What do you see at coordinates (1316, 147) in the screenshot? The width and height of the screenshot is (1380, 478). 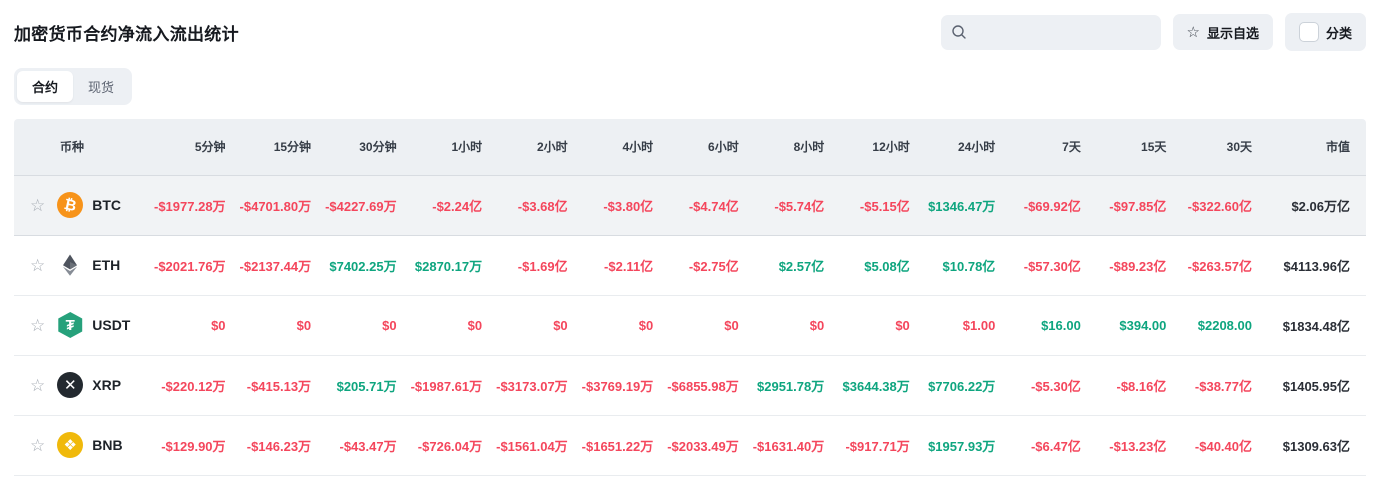 I see `col-marketcap: 市值` at bounding box center [1316, 147].